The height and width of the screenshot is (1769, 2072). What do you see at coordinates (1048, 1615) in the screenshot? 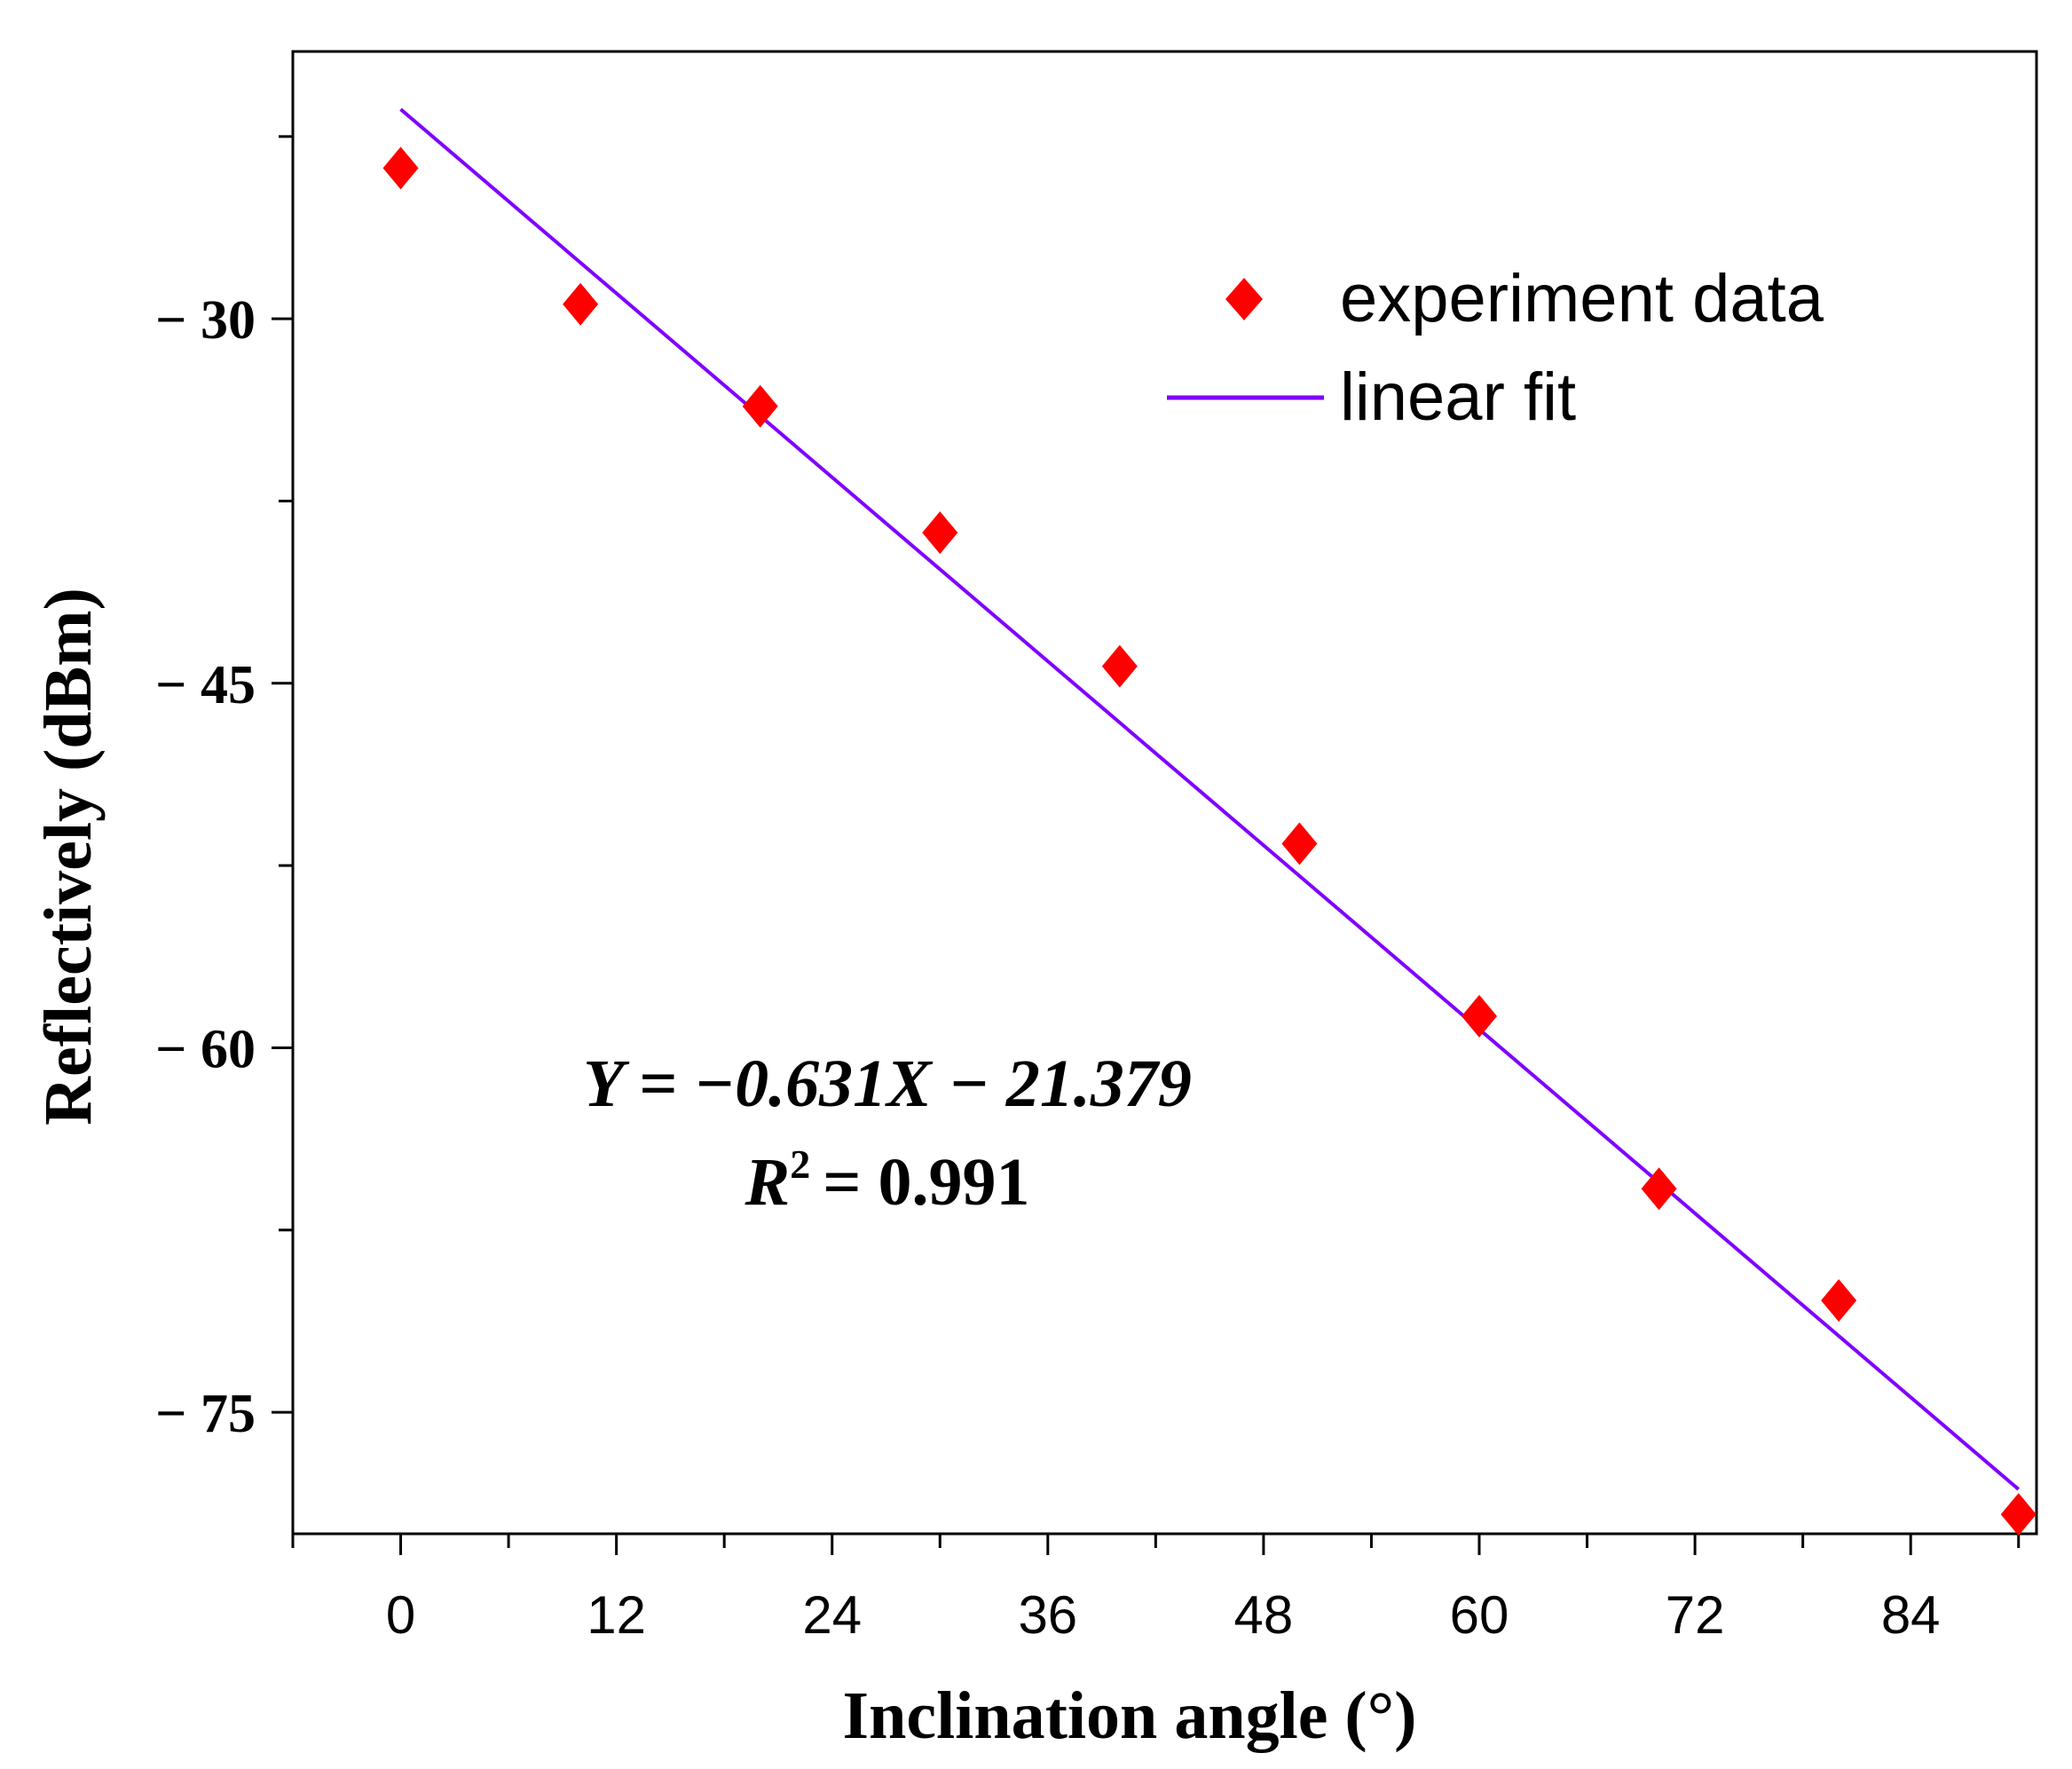
I see `x-tick-label: 36` at bounding box center [1048, 1615].